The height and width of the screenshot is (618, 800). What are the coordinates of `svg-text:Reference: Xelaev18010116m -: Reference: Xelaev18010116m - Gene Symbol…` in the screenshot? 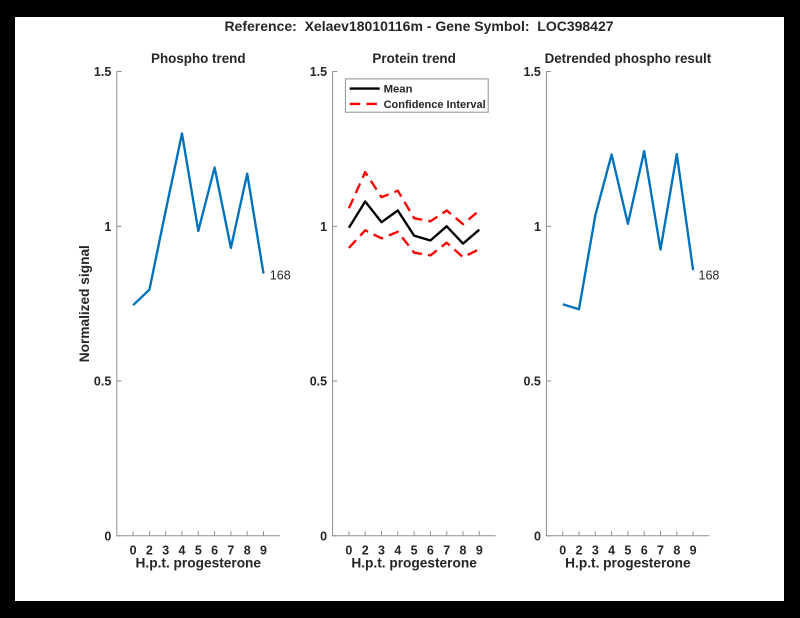 It's located at (418, 26).